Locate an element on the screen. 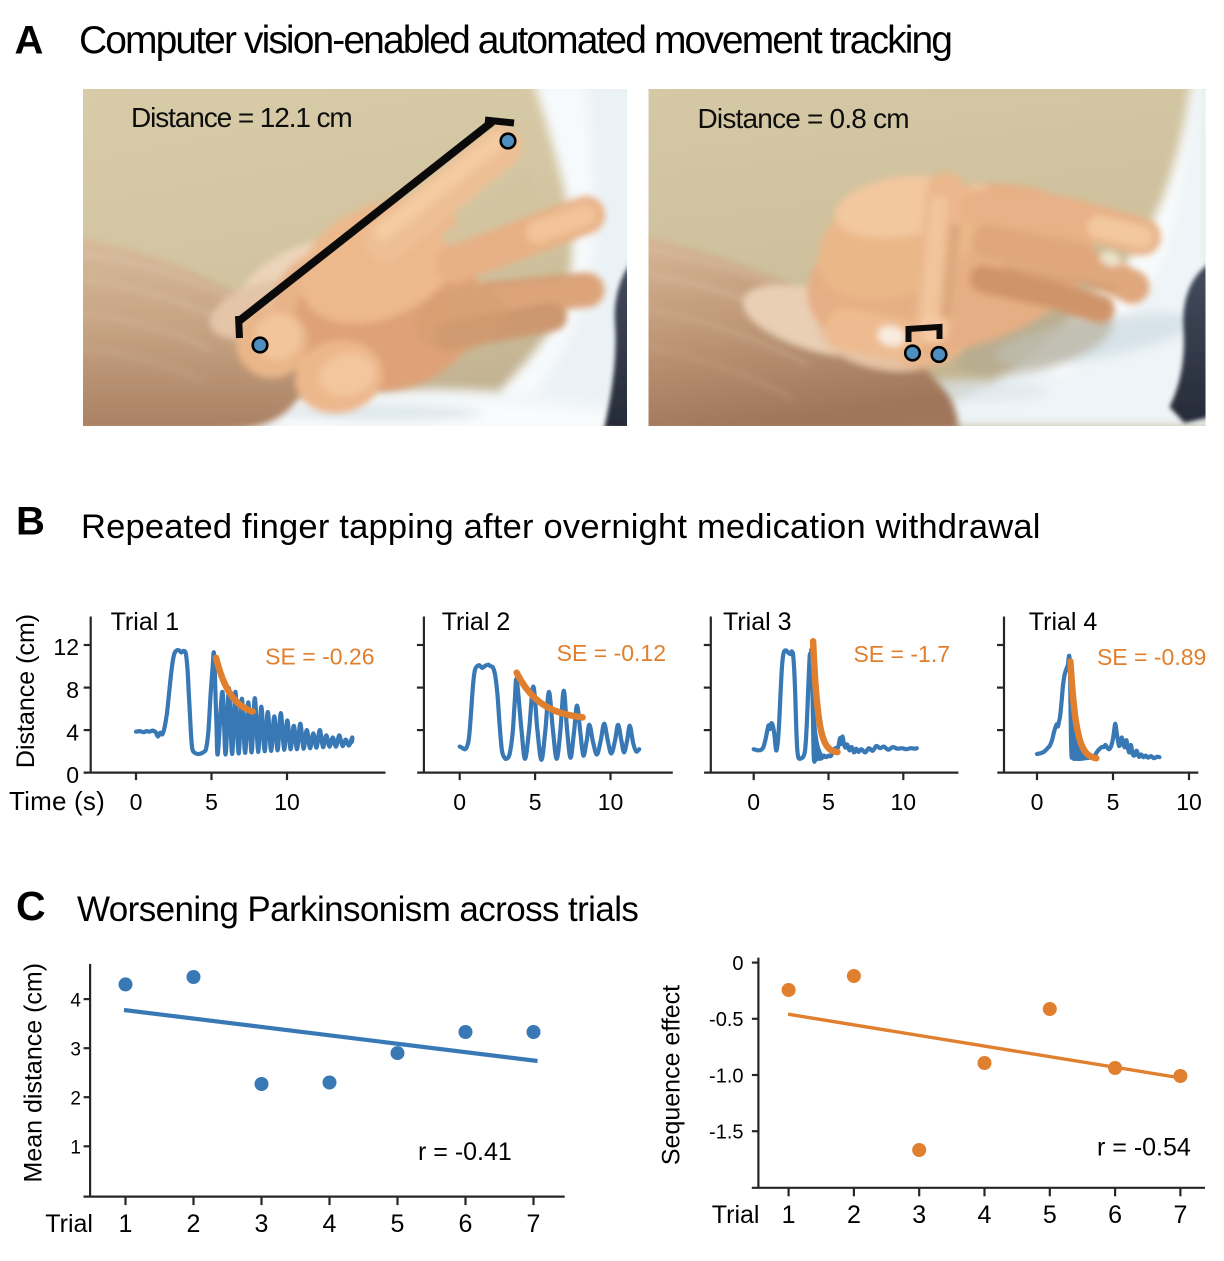  svg-text: SE = -0.12 is located at coordinates (611, 653).